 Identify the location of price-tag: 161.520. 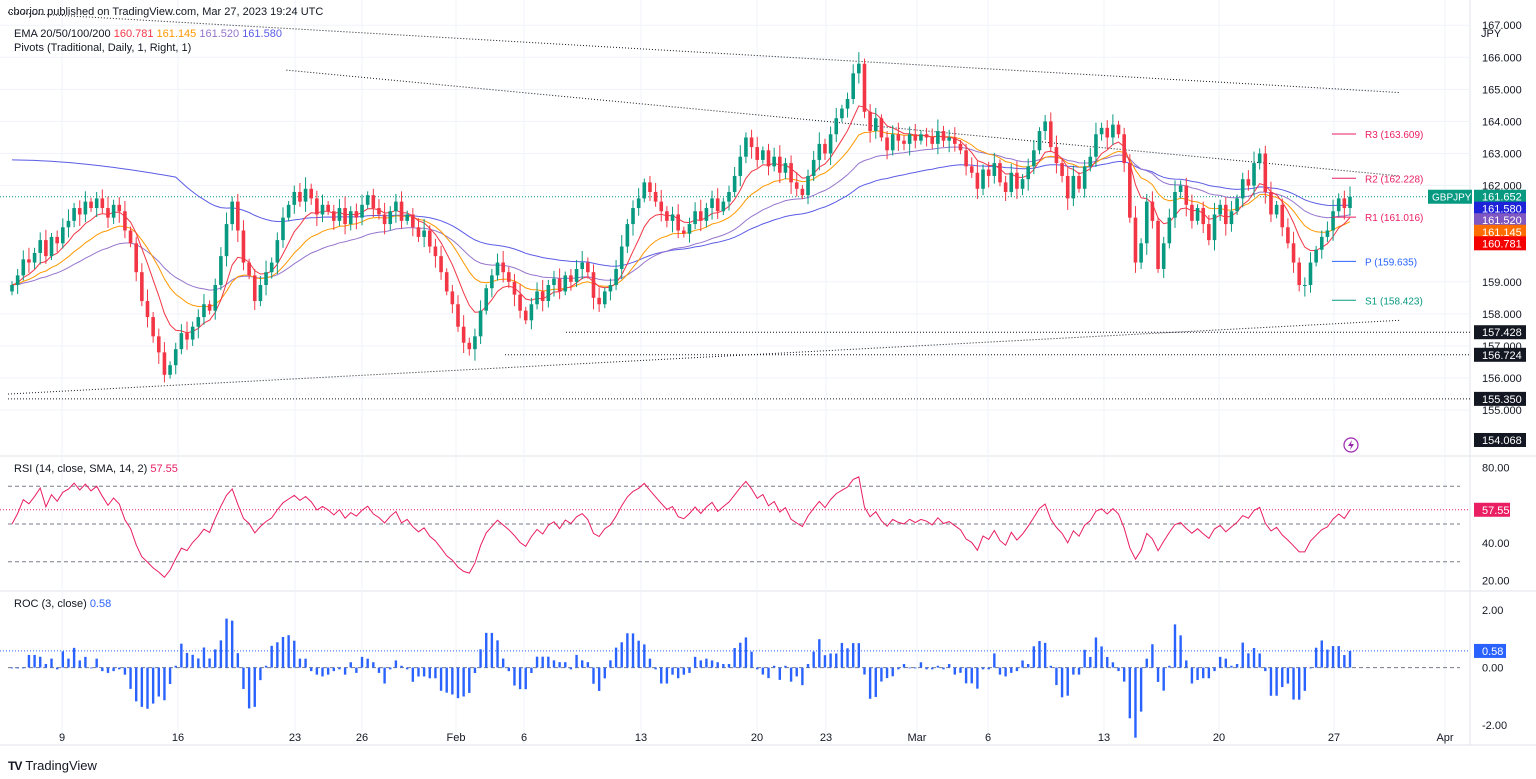
(1500, 220).